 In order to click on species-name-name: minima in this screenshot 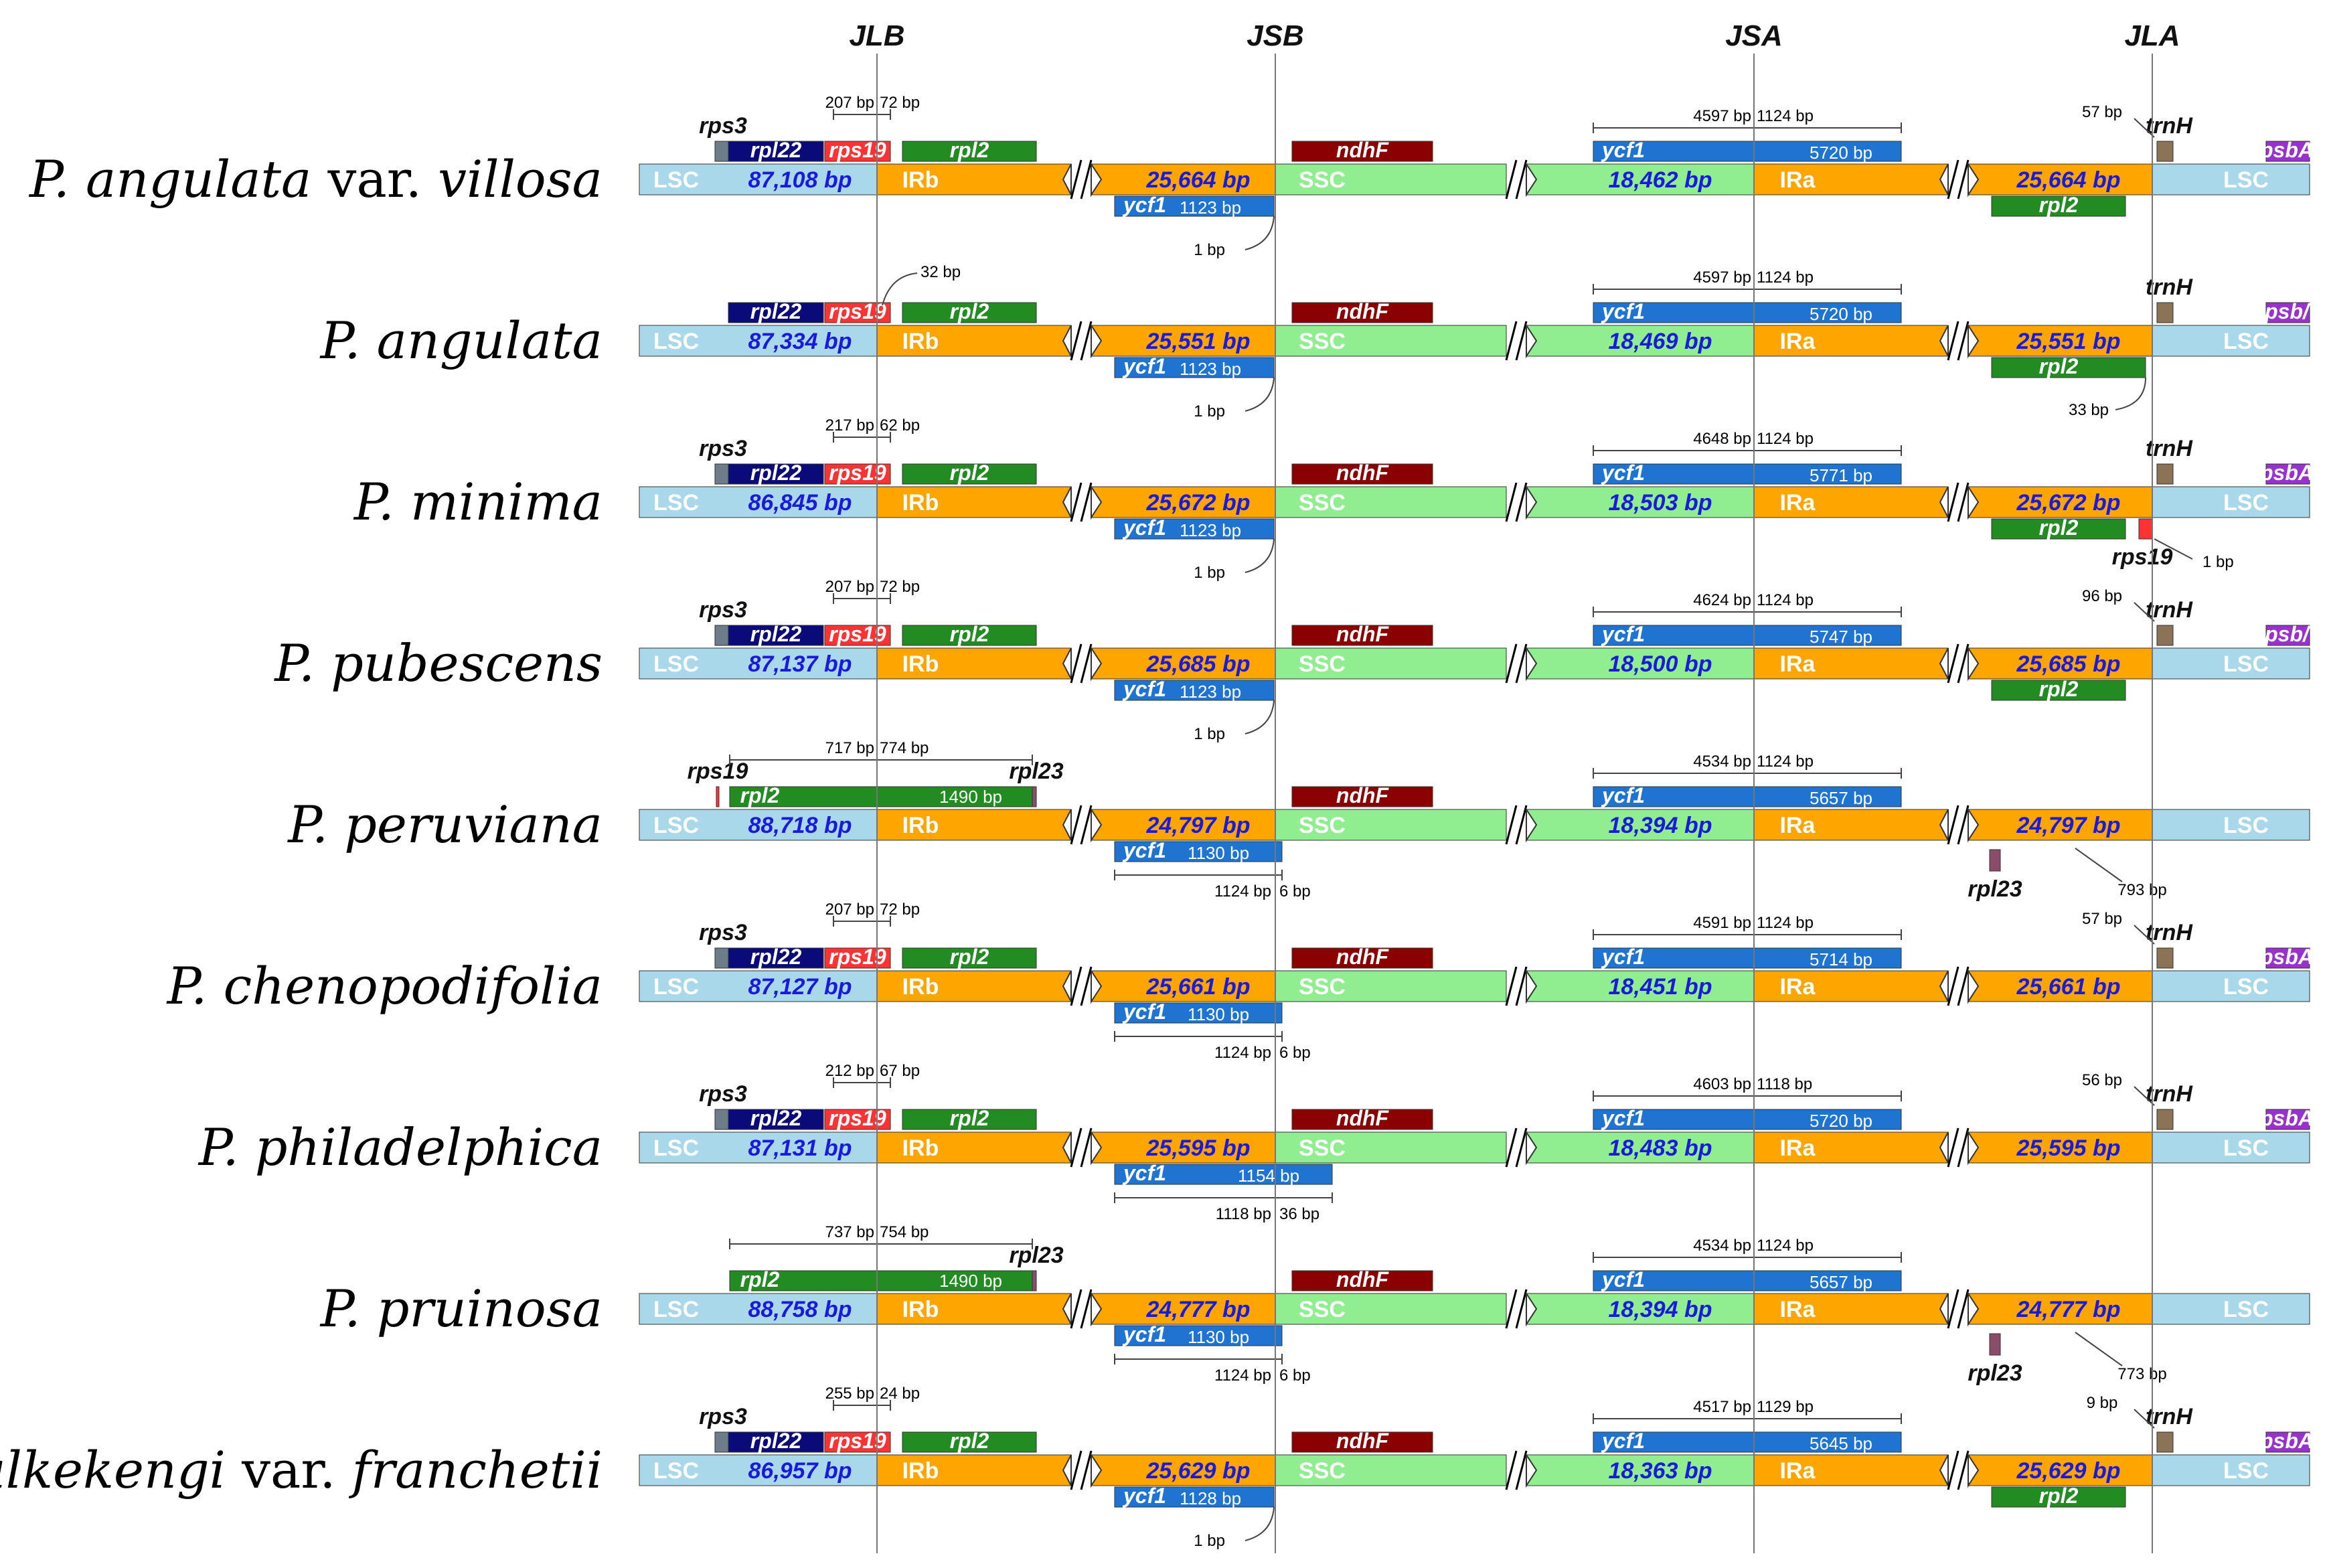, I will do `click(506, 502)`.